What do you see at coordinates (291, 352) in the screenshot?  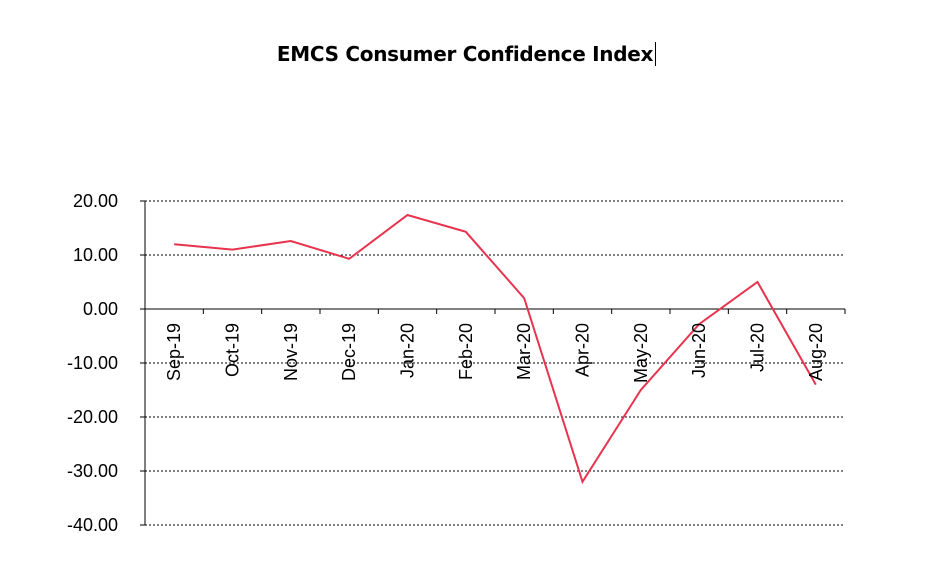 I see `x-tick-label: Nov-19` at bounding box center [291, 352].